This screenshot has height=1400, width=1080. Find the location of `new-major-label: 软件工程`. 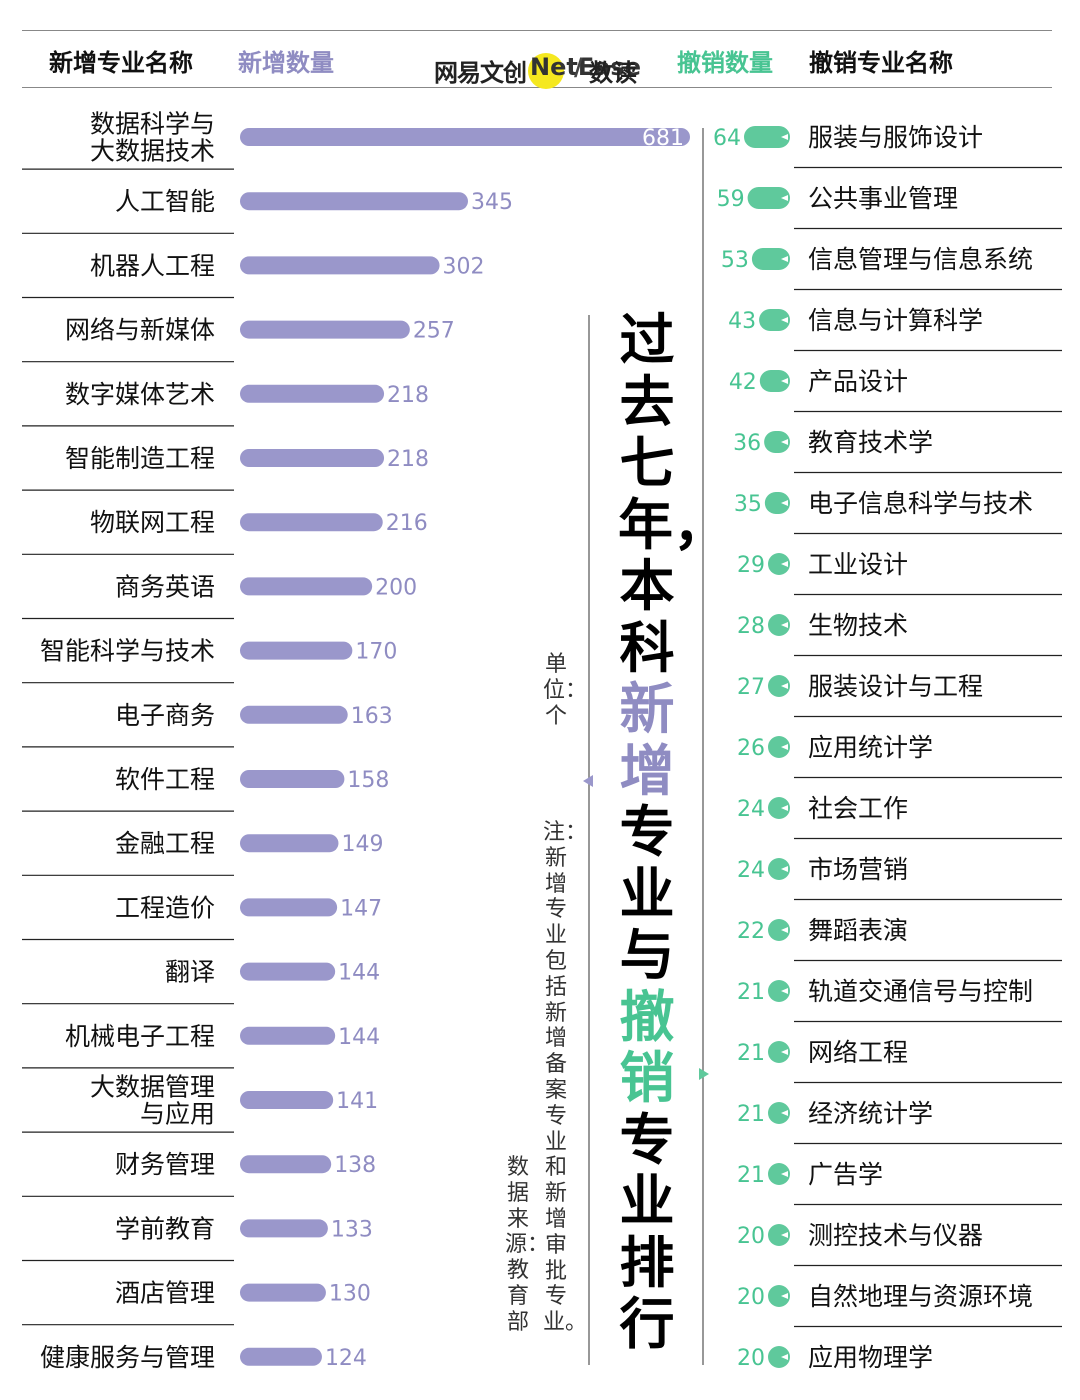

new-major-label: 软件工程 is located at coordinates (165, 779).